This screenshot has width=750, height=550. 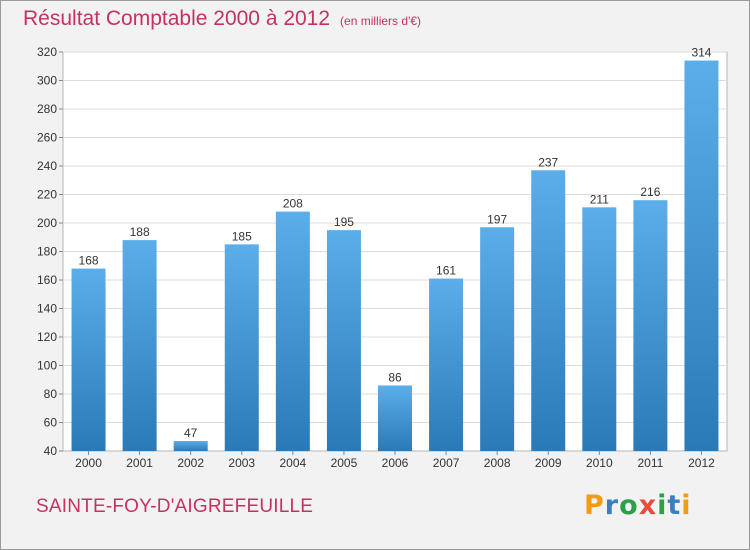 What do you see at coordinates (343, 340) in the screenshot?
I see `bar-2005` at bounding box center [343, 340].